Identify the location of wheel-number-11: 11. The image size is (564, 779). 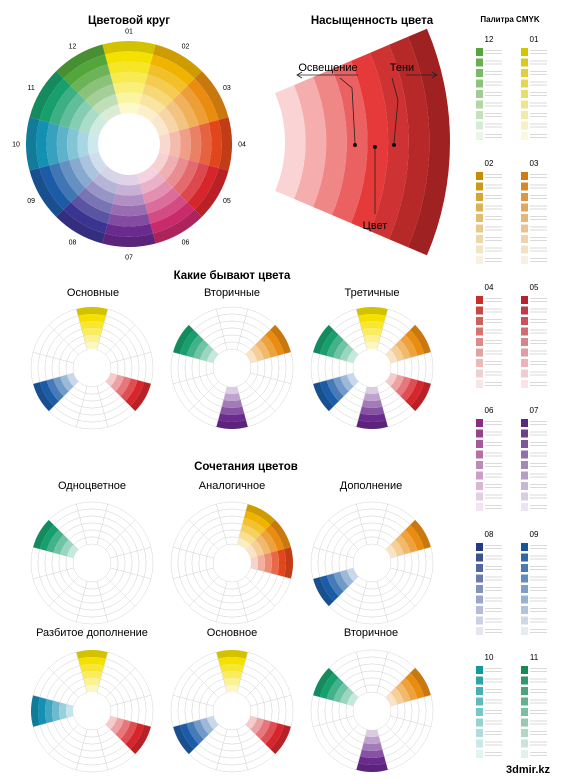
(30, 88).